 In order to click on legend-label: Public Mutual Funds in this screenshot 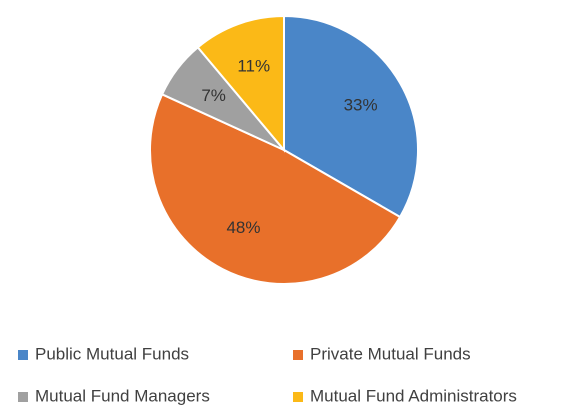, I will do `click(112, 353)`.